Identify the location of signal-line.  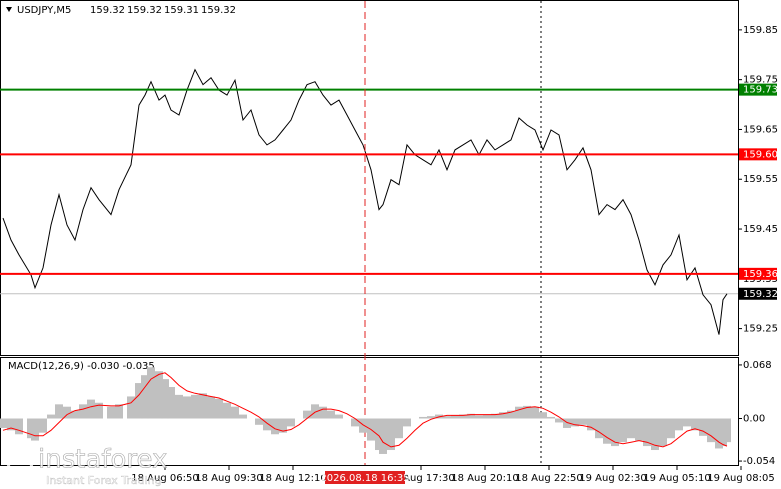
(365, 410).